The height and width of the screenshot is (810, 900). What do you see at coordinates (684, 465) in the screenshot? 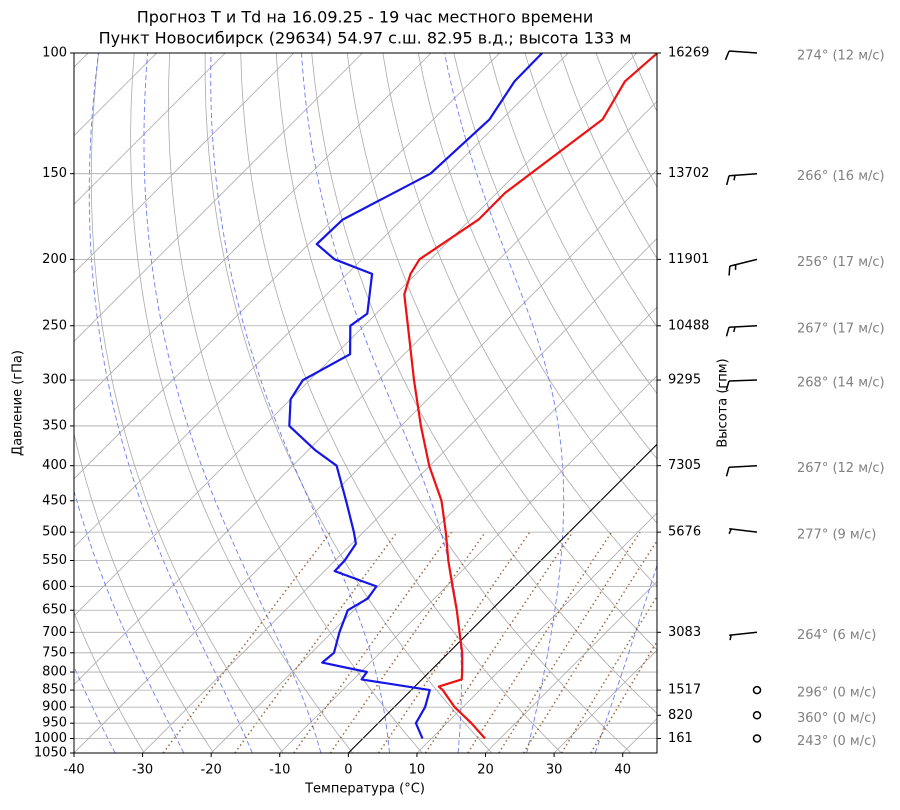
I see `y2-tick-label: 7305` at bounding box center [684, 465].